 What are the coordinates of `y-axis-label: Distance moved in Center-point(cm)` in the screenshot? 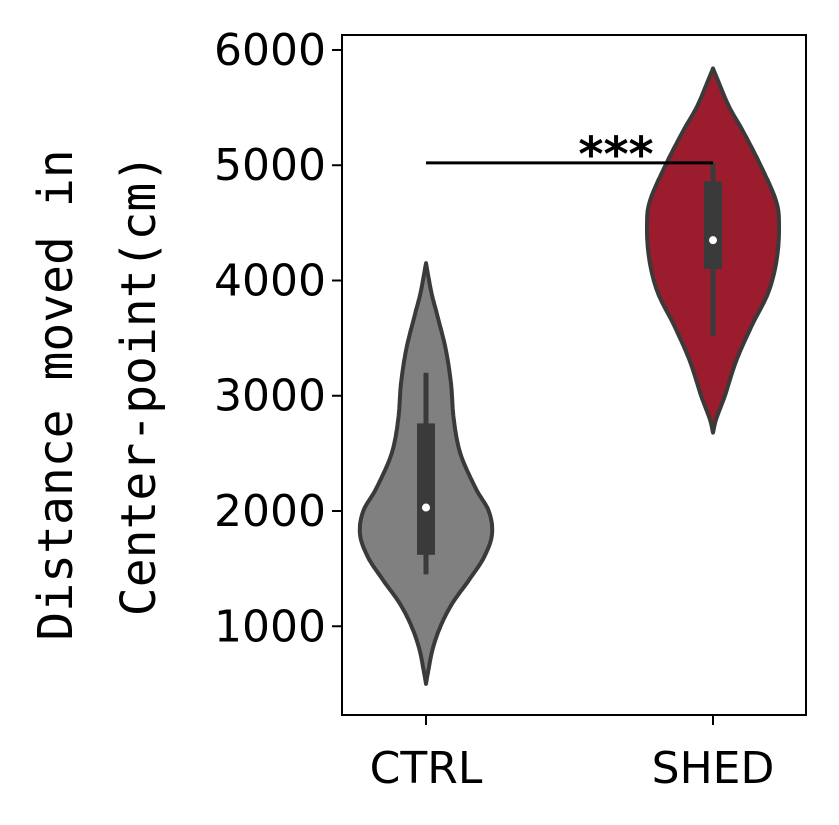 It's located at (97, 394).